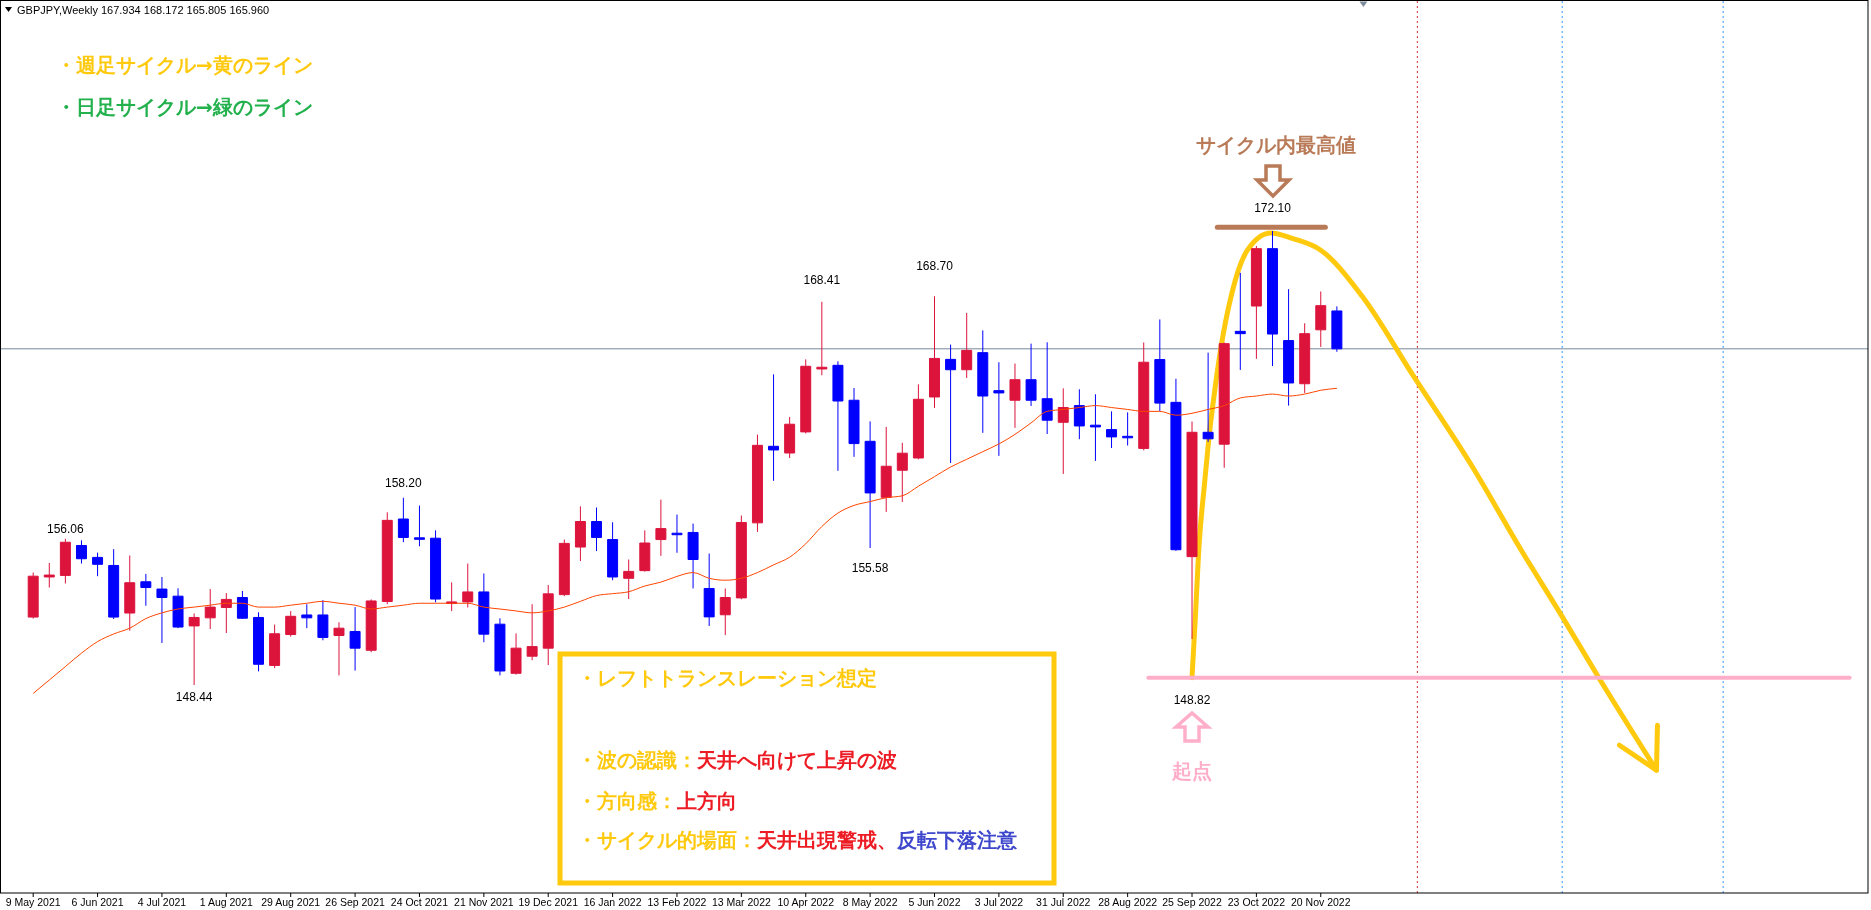  Describe the element at coordinates (404, 482) in the screenshot. I see `annotation: 158.20` at that location.